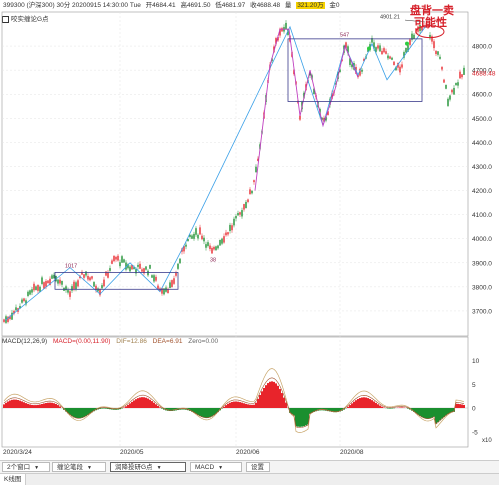 Image resolution: width=499 pixels, height=485 pixels. I want to click on macd-multiplier: x10, so click(487, 441).